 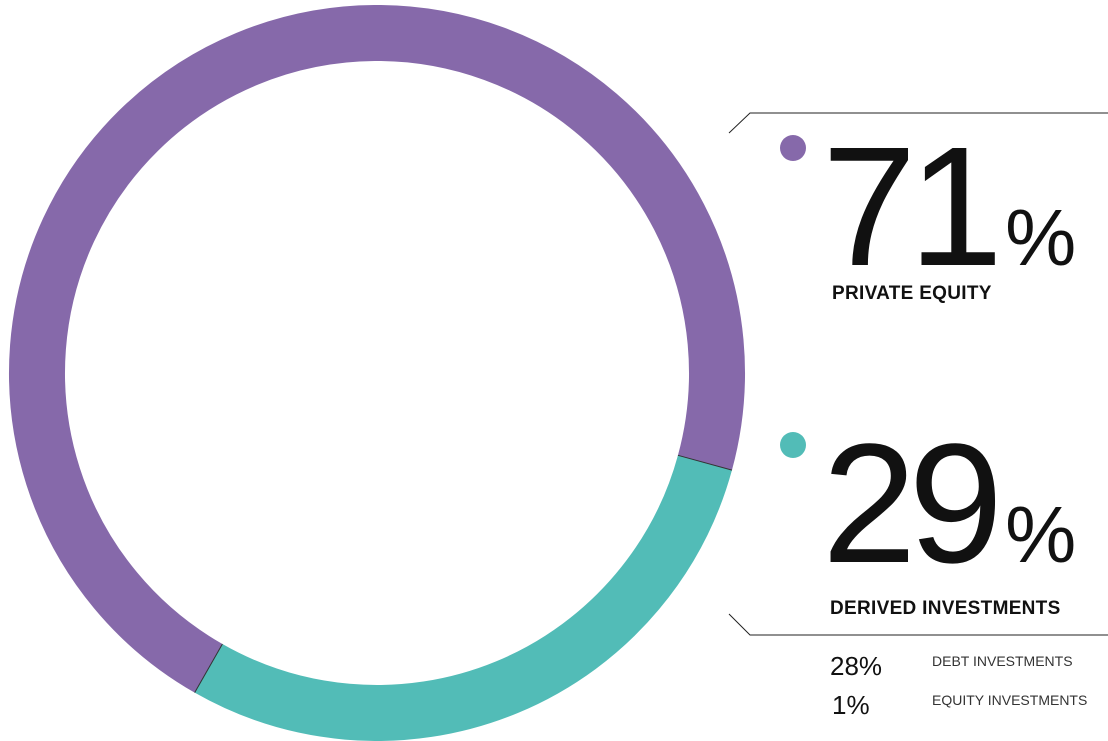 I want to click on breakdown-value: 28%, so click(x=856, y=666).